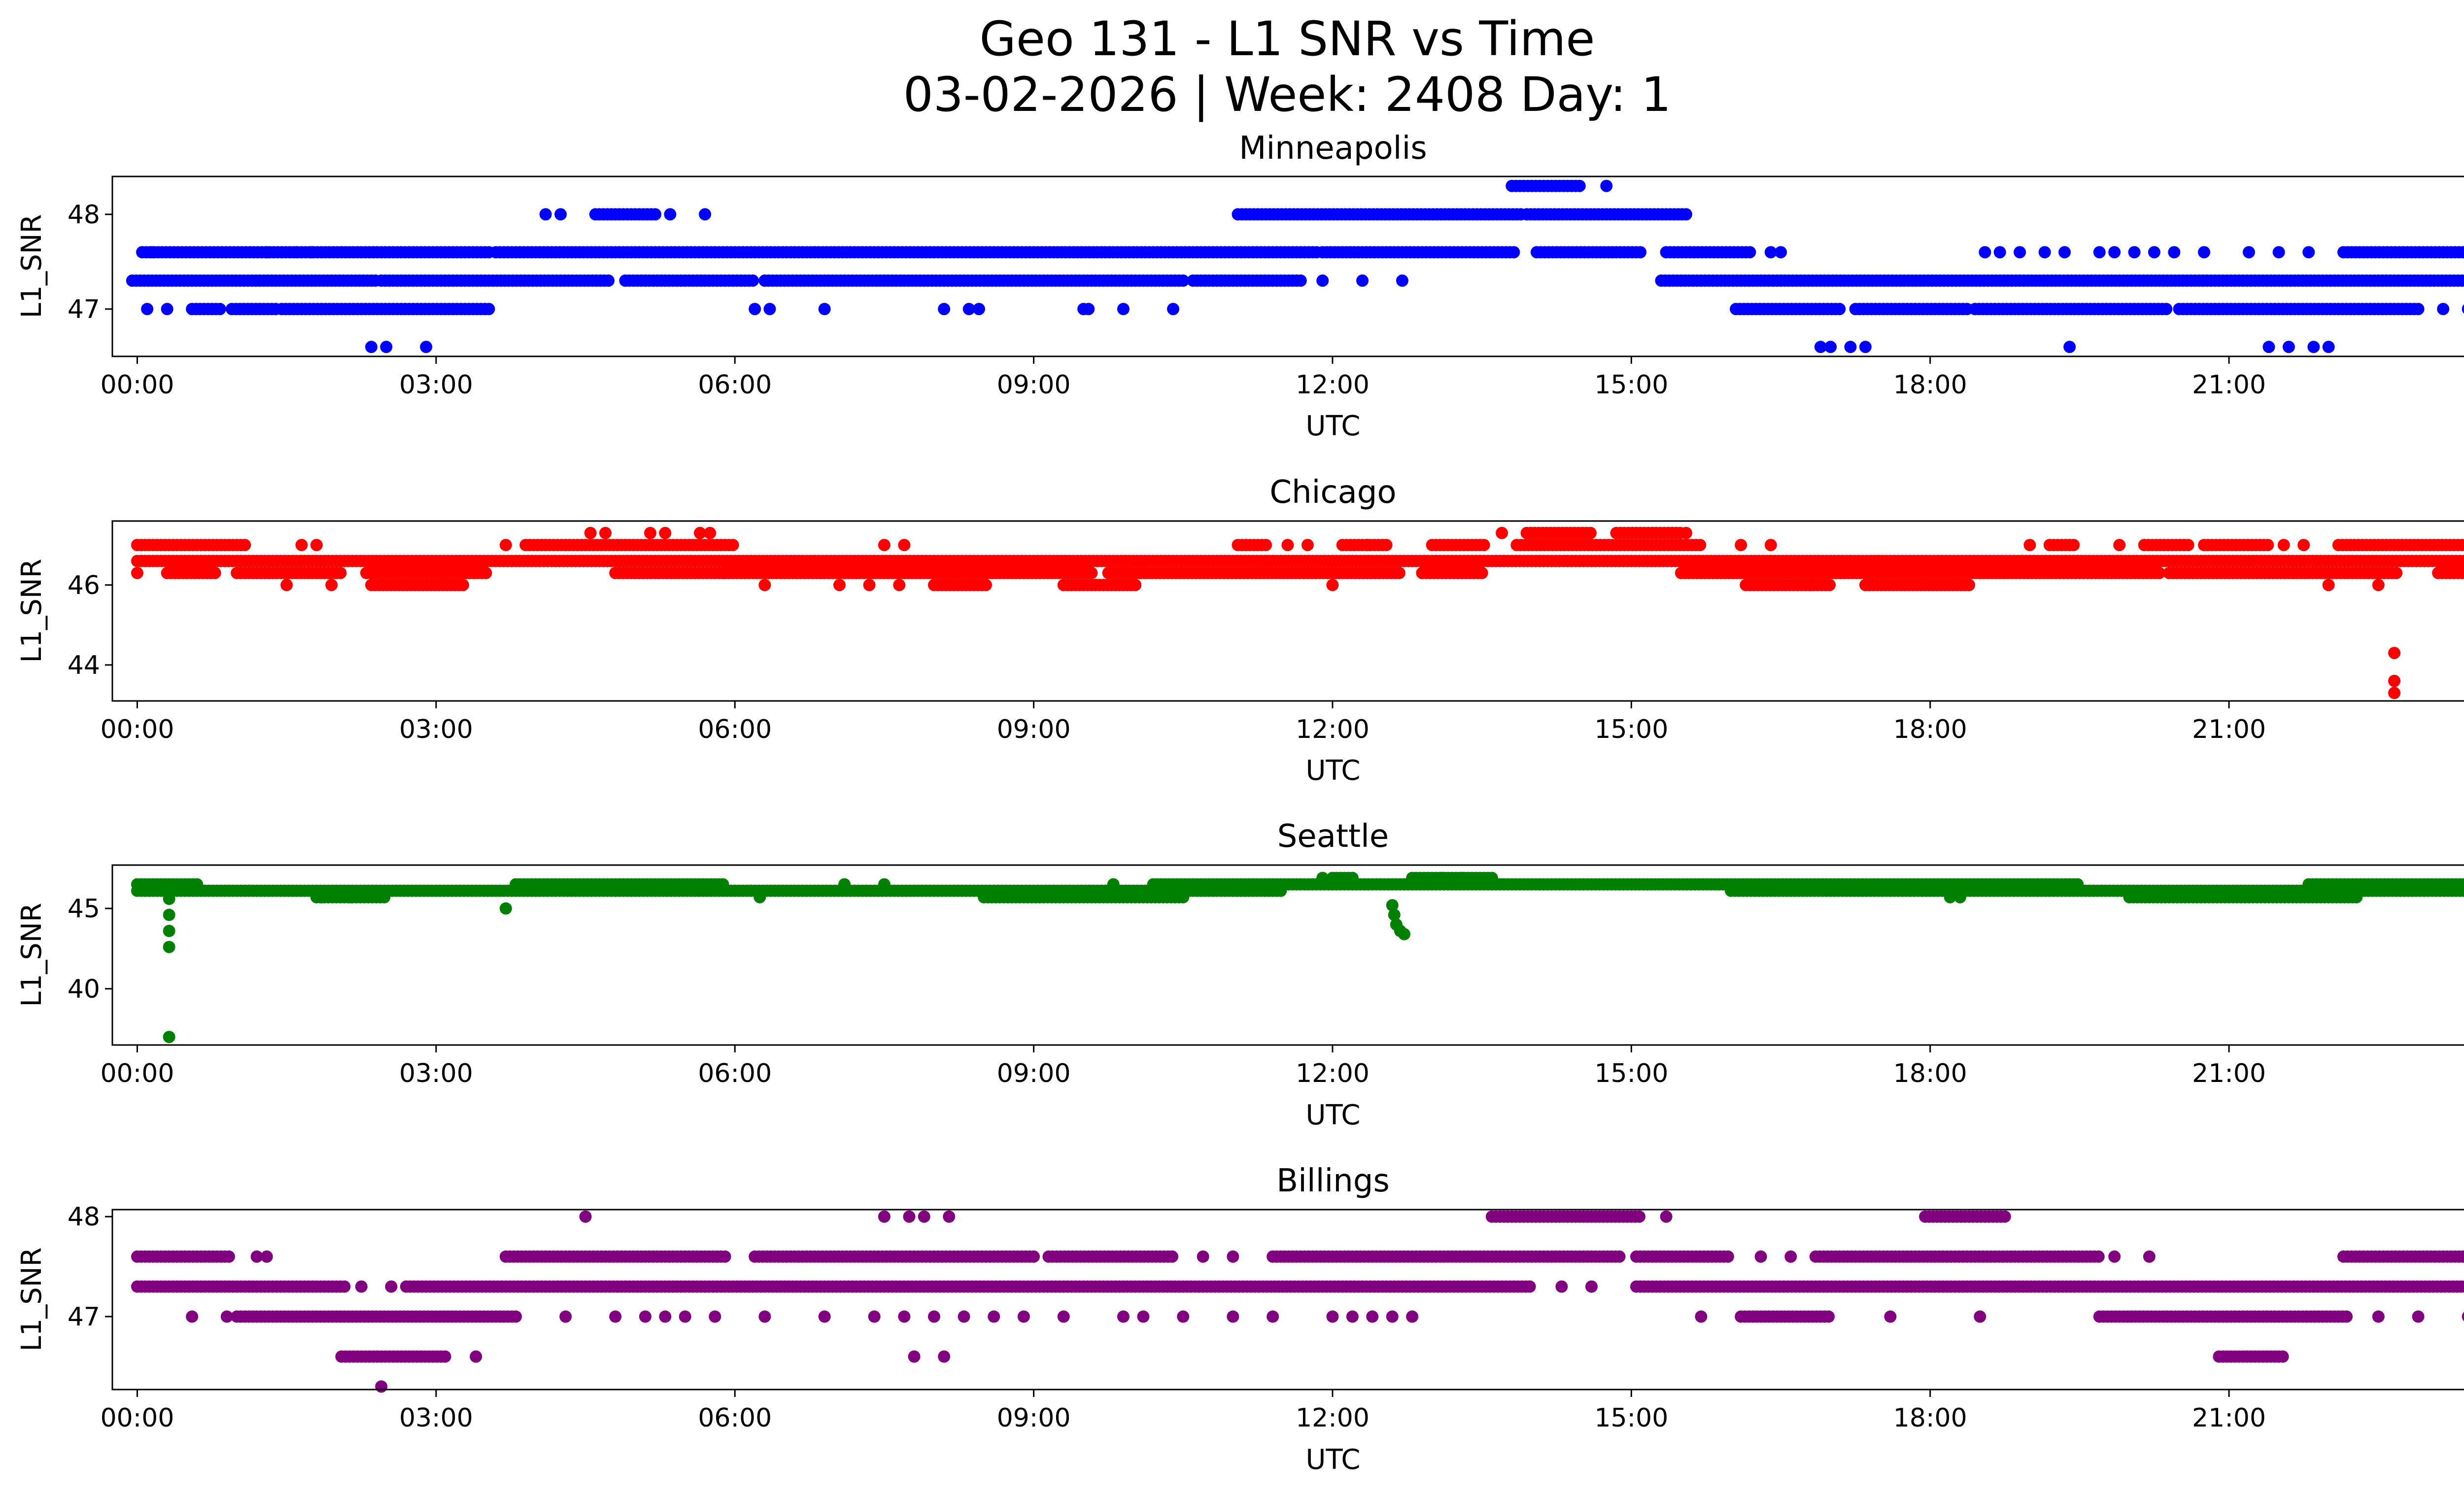 The image size is (2464, 1497). Describe the element at coordinates (84, 585) in the screenshot. I see `y-tick-label: 46` at that location.